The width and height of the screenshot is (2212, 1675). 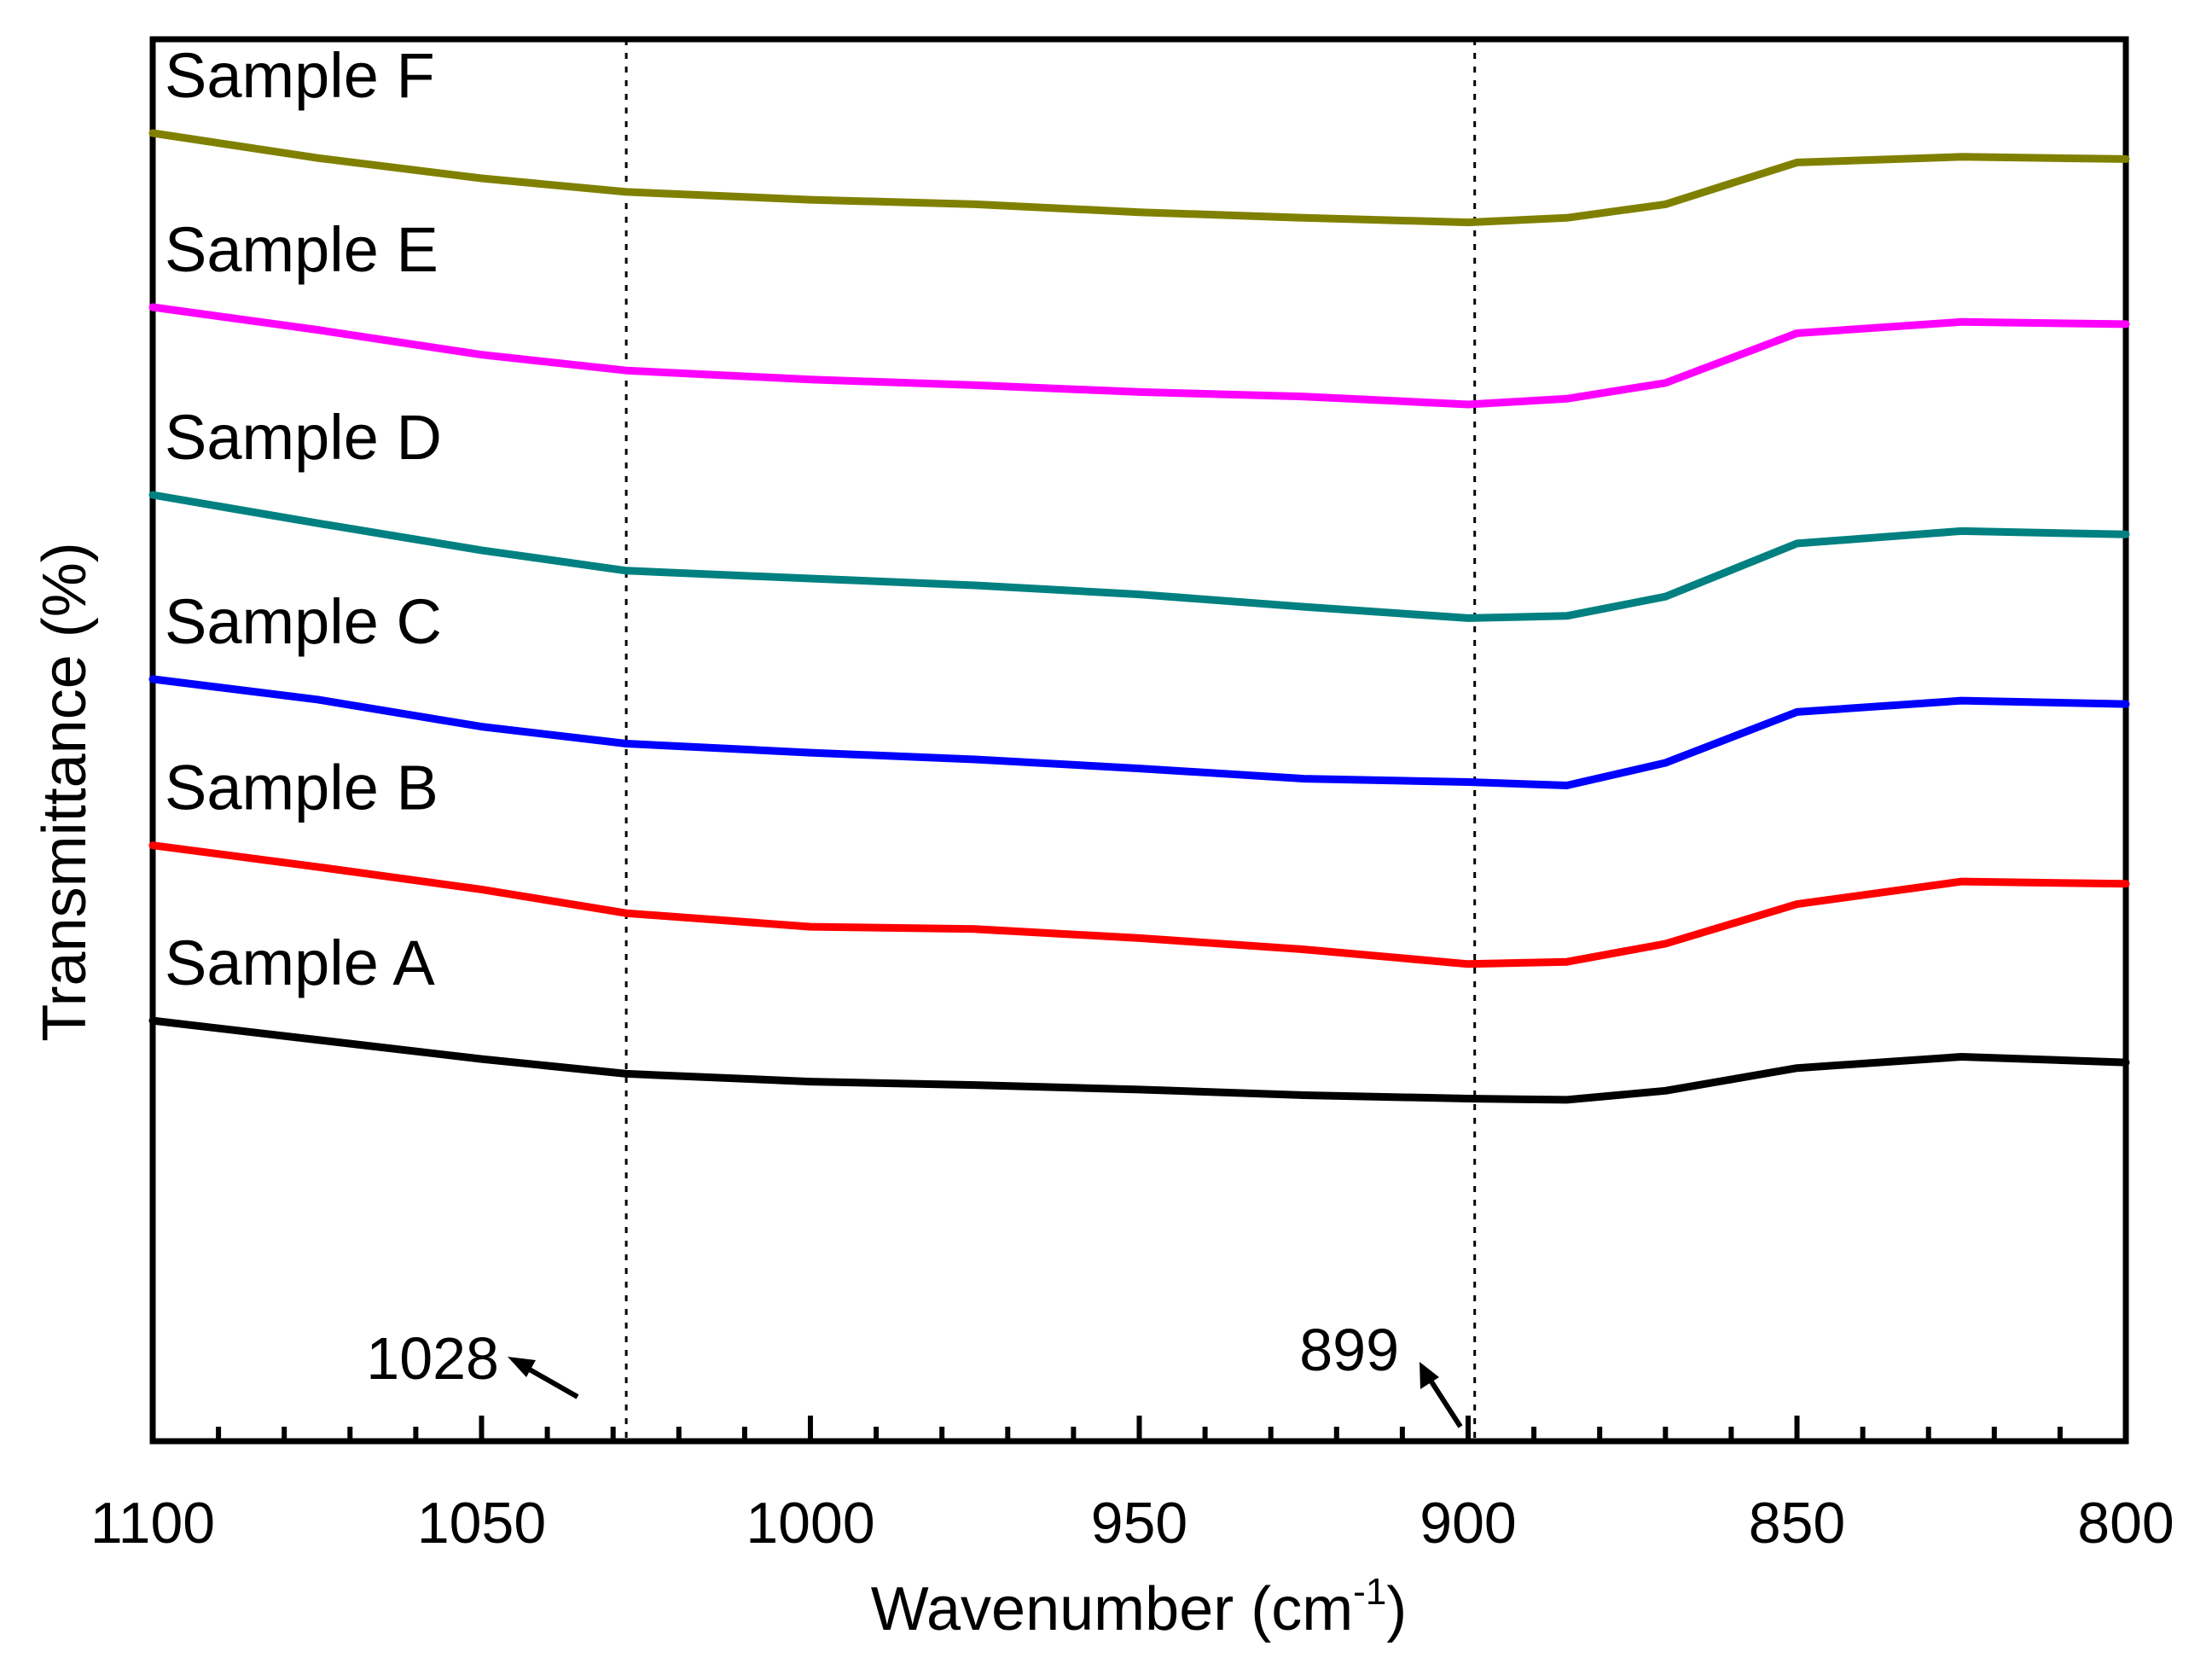 What do you see at coordinates (1139, 1060) in the screenshot?
I see `series-line-sample-a` at bounding box center [1139, 1060].